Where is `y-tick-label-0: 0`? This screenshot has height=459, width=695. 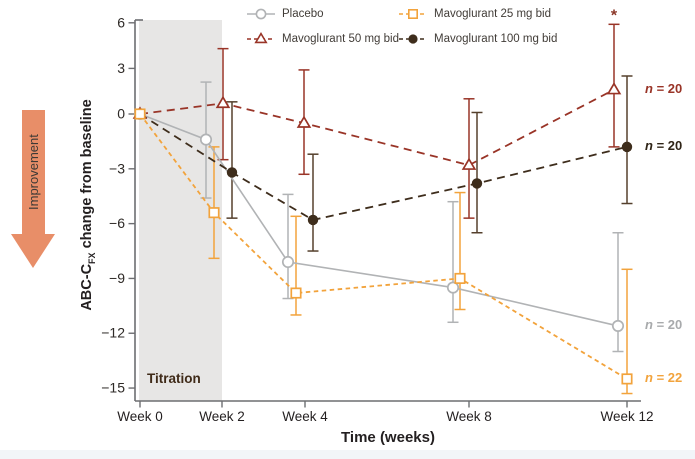 y-tick-label-0: 0 is located at coordinates (121, 114).